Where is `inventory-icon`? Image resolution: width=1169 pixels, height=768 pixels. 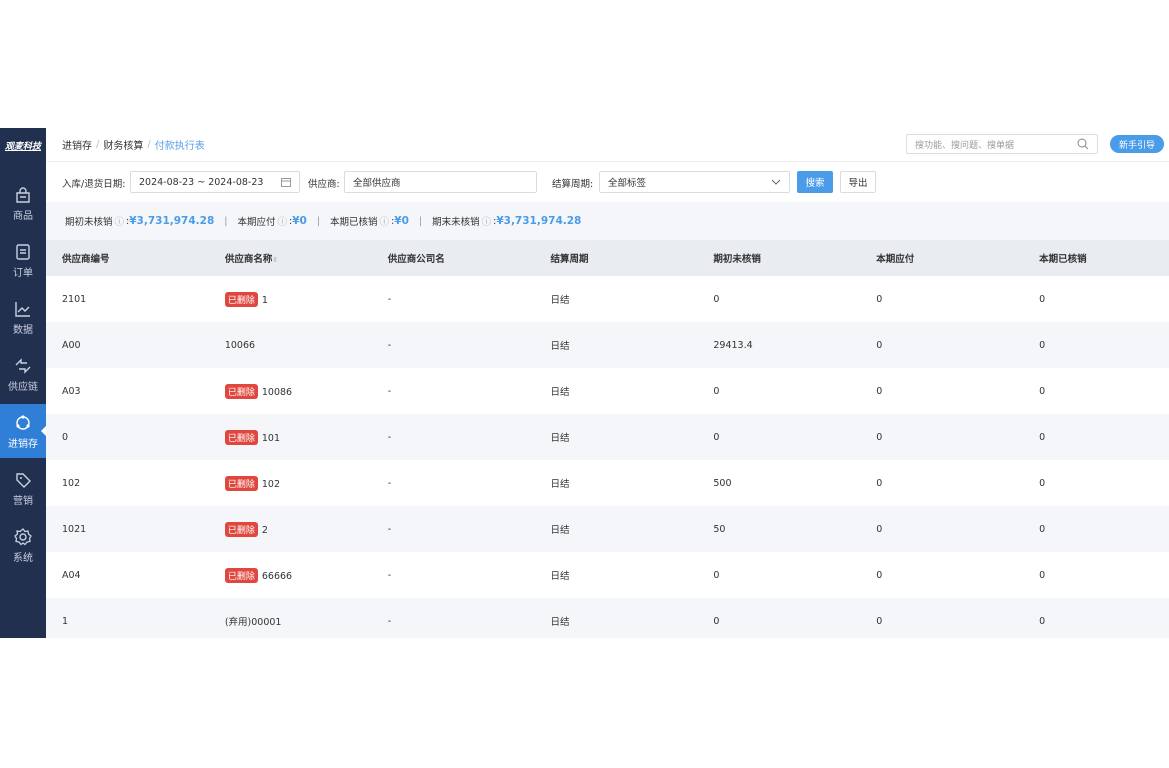 inventory-icon is located at coordinates (23, 422).